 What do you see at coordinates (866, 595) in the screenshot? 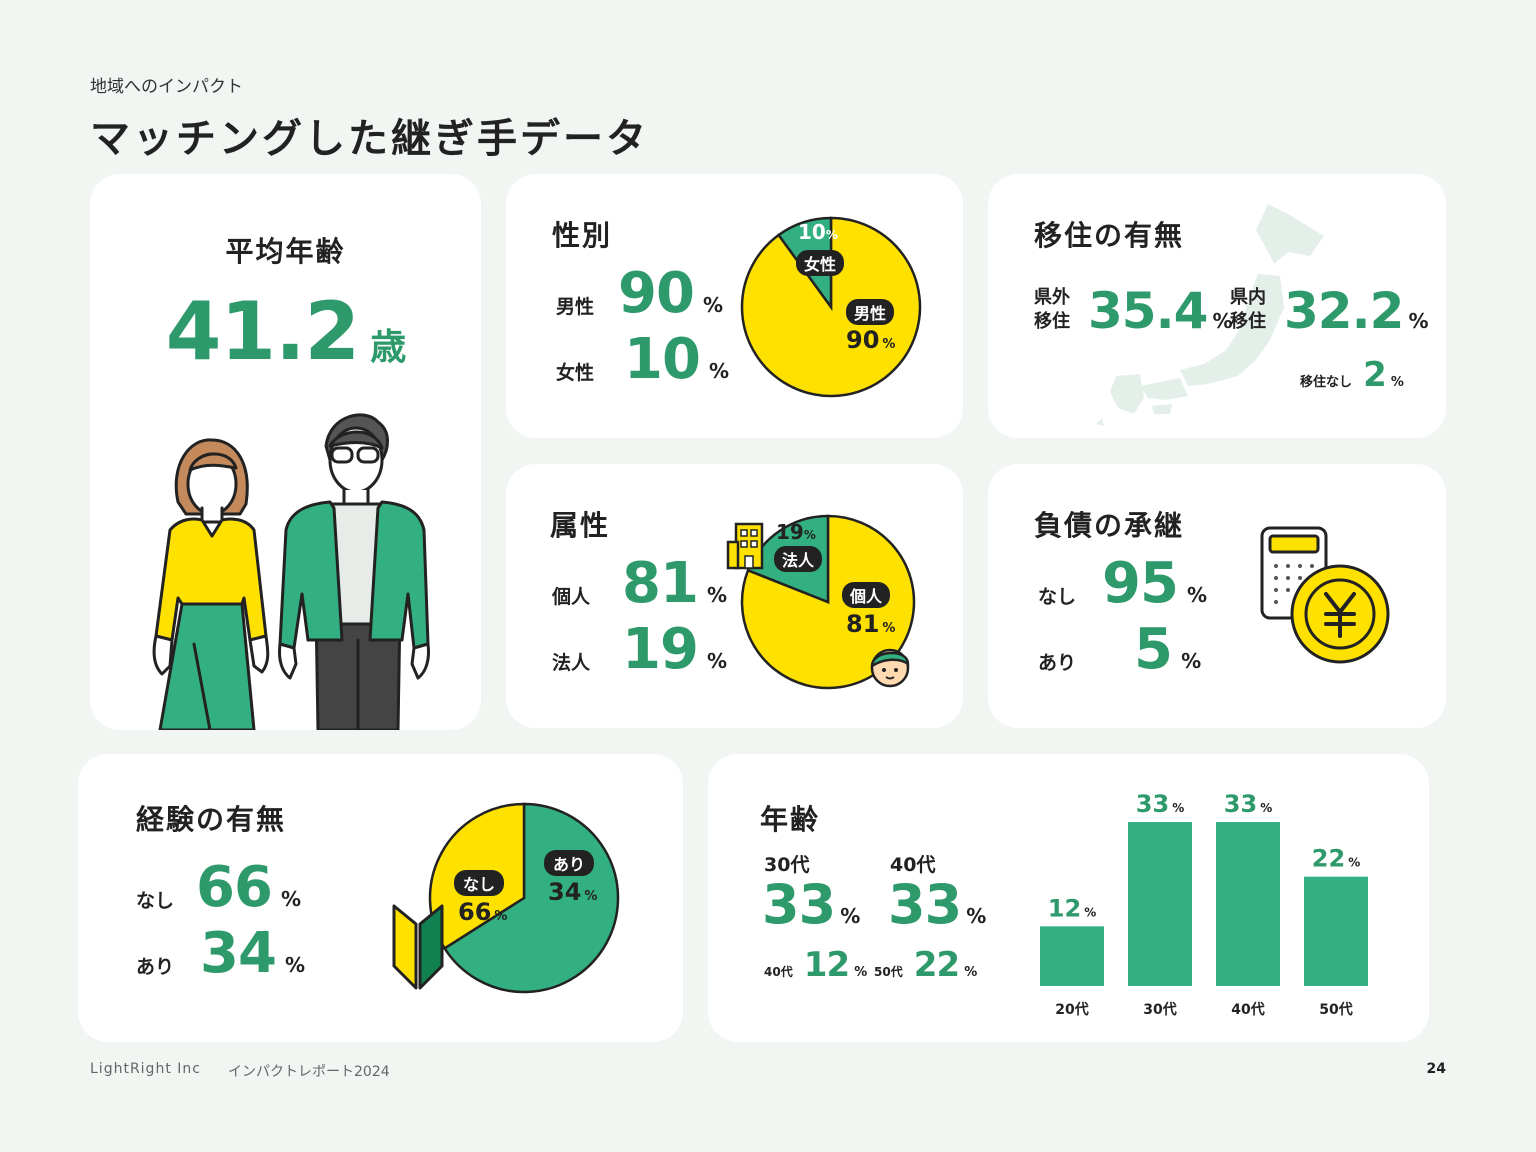
I see `attribute-pie-indiv-tag: 個人` at bounding box center [866, 595].